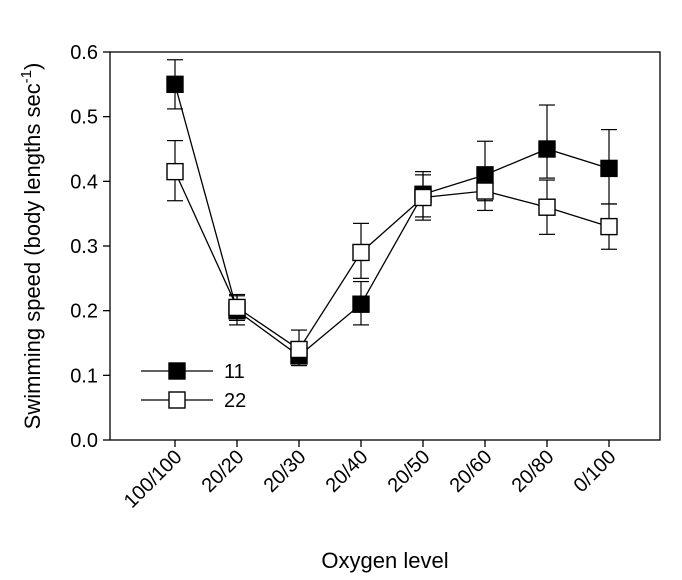  Describe the element at coordinates (471, 471) in the screenshot. I see `x-tick-label: 20/60` at that location.